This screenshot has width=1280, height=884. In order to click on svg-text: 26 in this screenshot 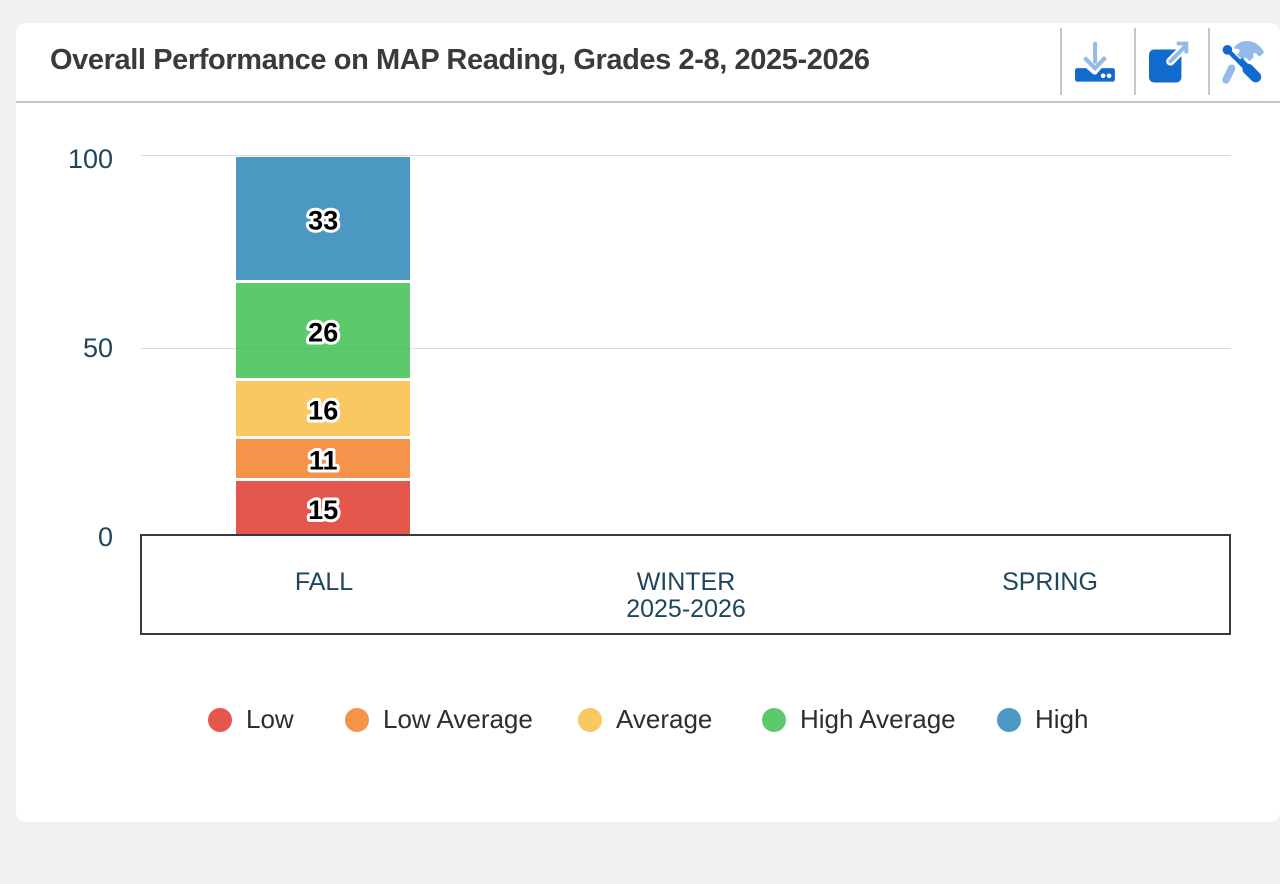, I will do `click(323, 333)`.